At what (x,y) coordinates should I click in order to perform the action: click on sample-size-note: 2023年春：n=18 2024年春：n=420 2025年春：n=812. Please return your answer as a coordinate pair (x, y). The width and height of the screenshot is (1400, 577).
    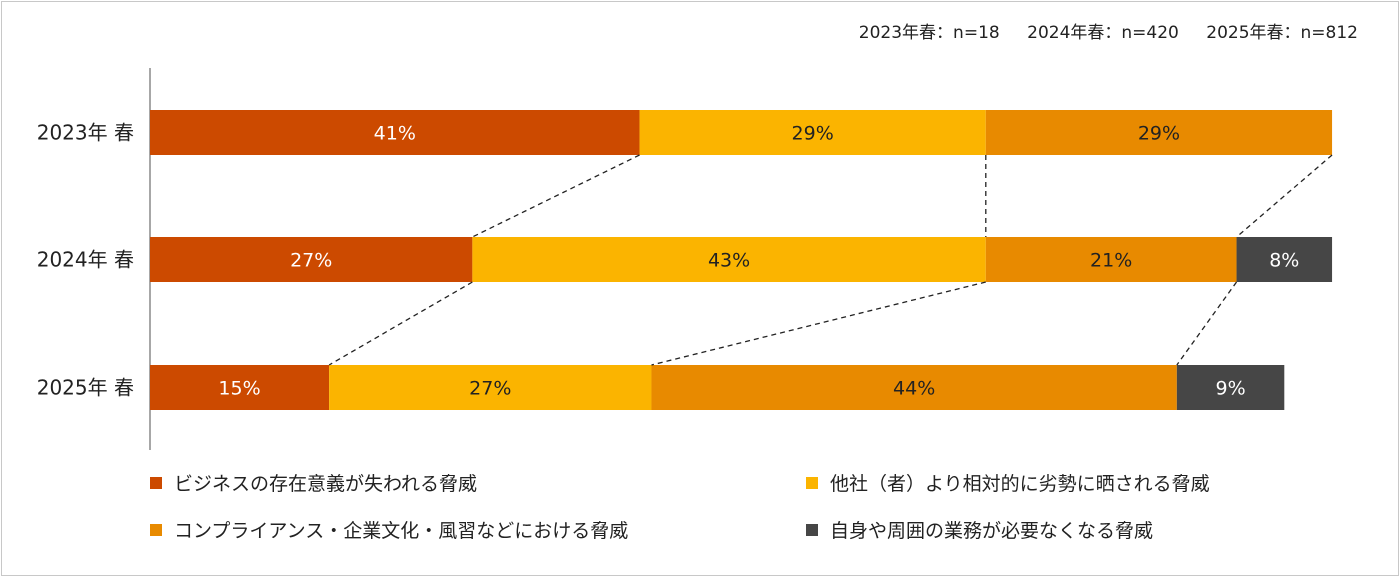
    Looking at the image, I should click on (1108, 30).